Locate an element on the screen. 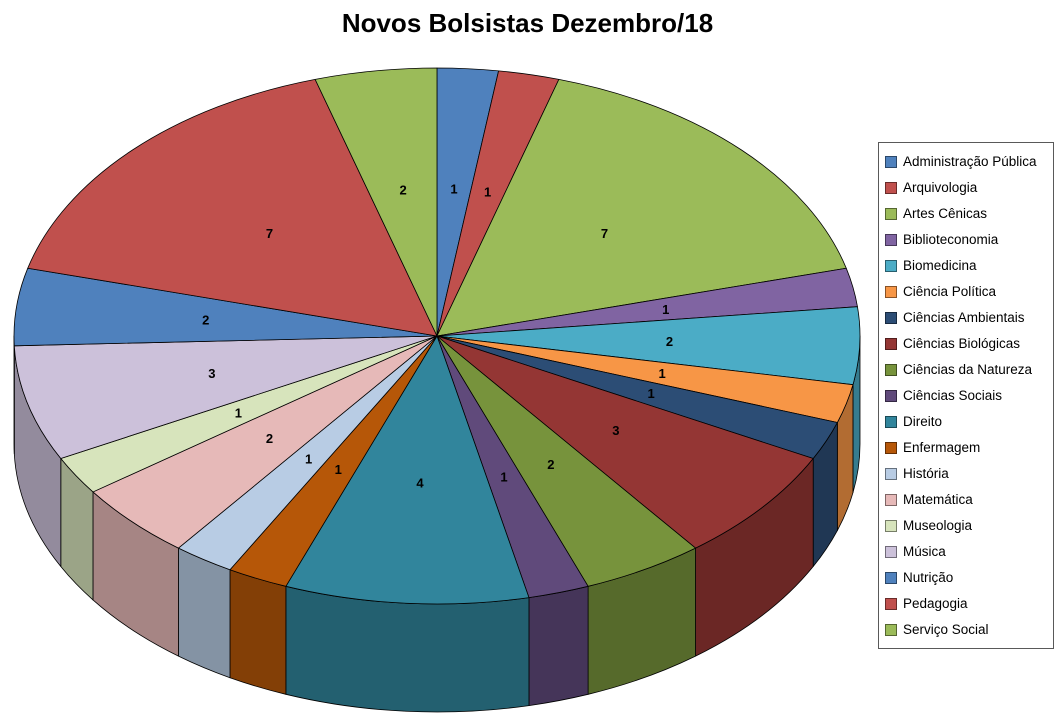  legend-label: Museologia is located at coordinates (938, 525).